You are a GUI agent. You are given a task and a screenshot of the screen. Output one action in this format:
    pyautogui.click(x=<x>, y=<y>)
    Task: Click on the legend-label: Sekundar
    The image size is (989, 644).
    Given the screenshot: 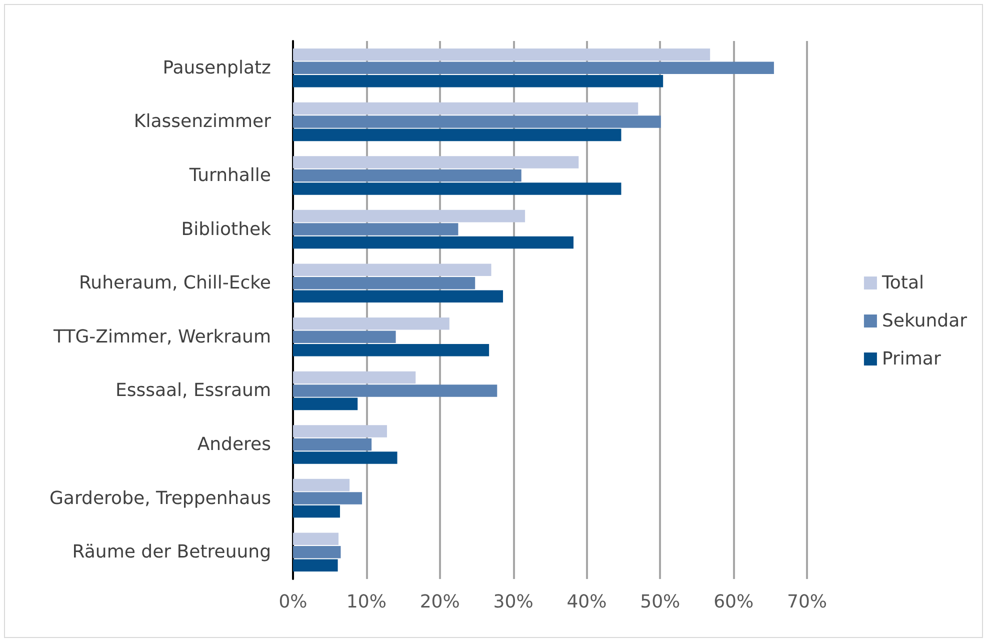 What is the action you would take?
    pyautogui.click(x=925, y=321)
    